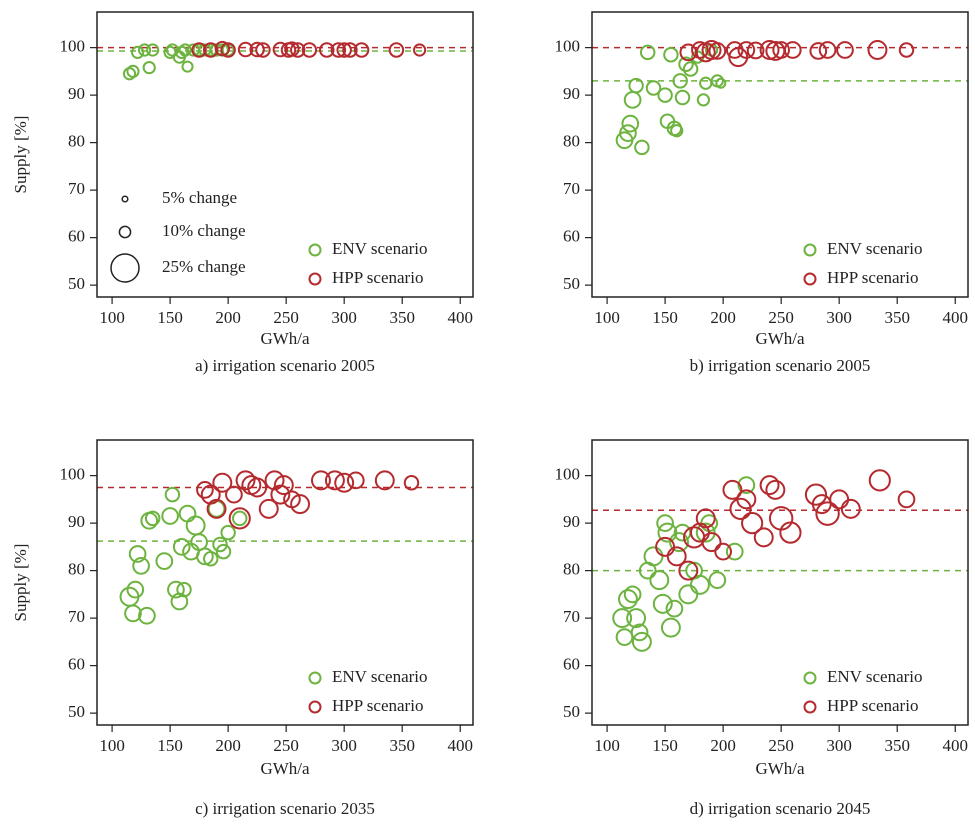 The width and height of the screenshot is (975, 825). I want to click on x-axis-label: GWh/a, so click(285, 338).